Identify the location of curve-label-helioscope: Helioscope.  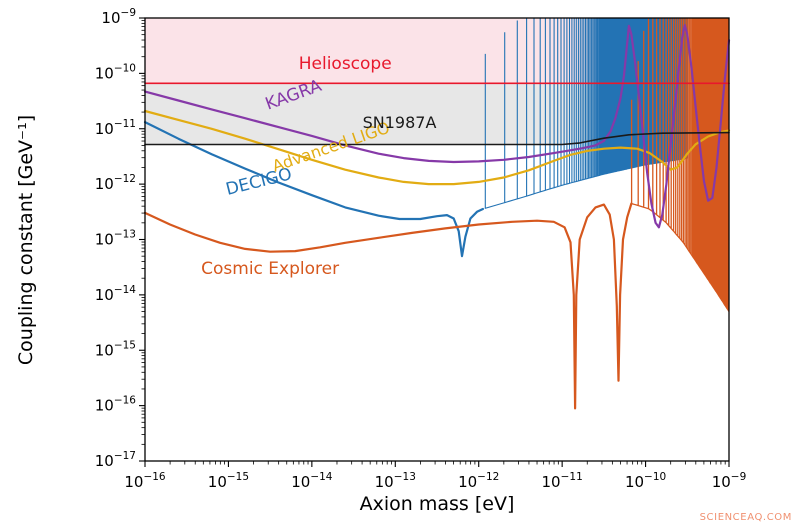
(345, 64).